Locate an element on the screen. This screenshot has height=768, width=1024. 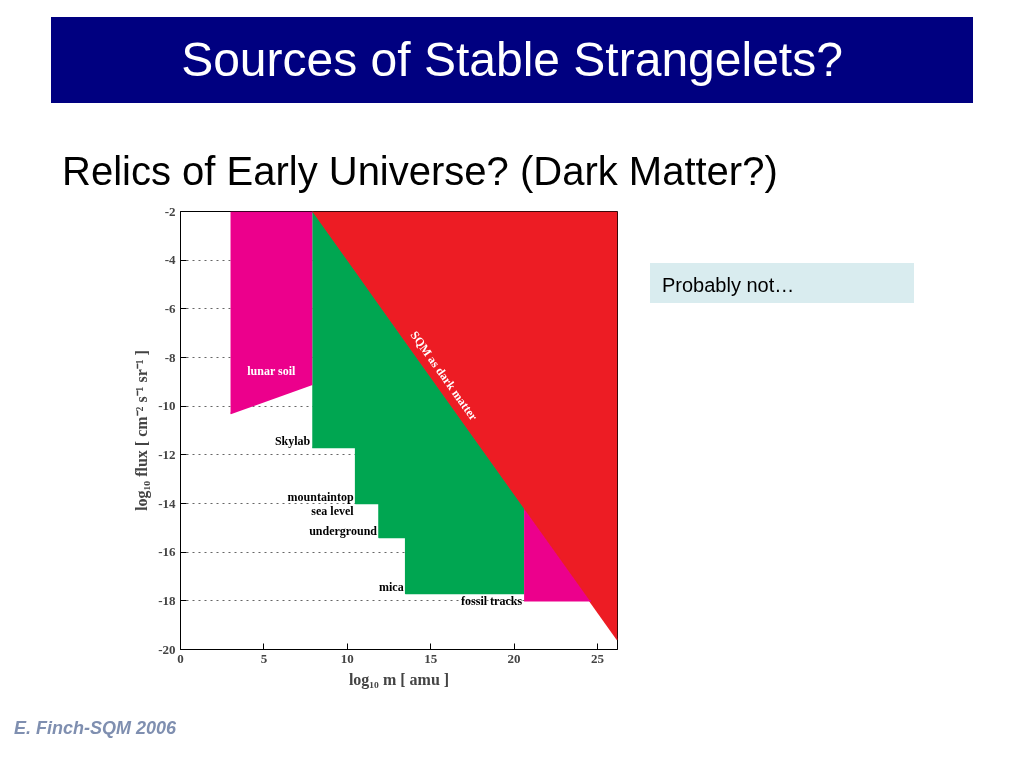
x-tick-label: 5 is located at coordinates (264, 658).